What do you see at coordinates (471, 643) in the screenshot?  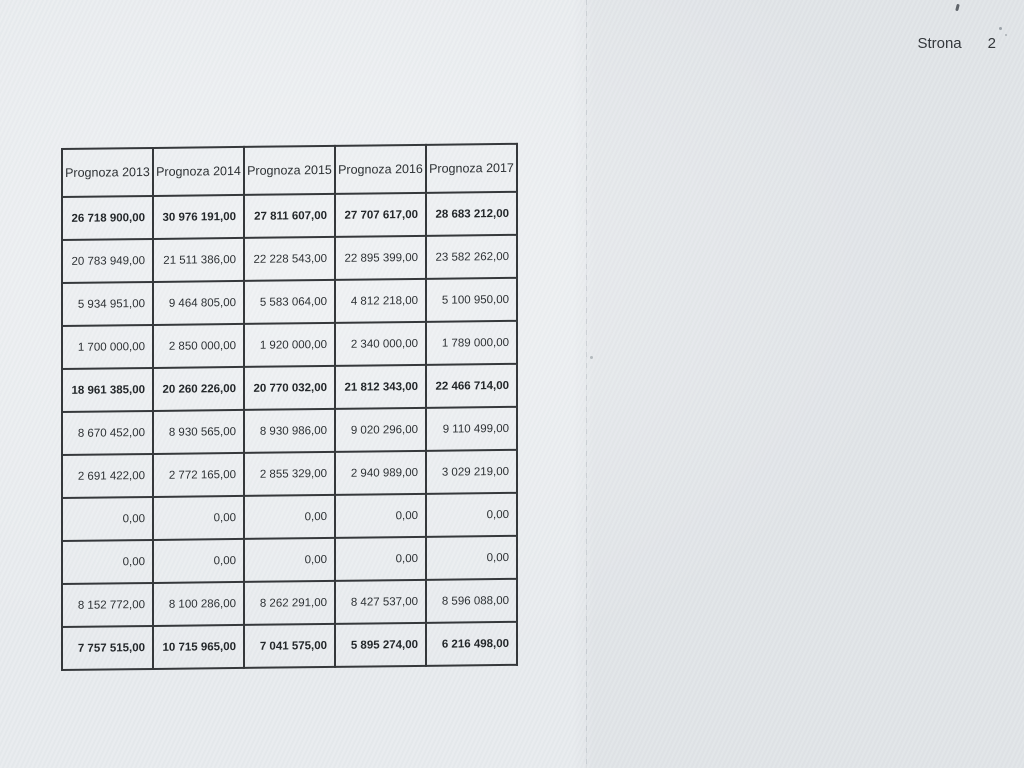 I see `table-cell: 6 216 498,00` at bounding box center [471, 643].